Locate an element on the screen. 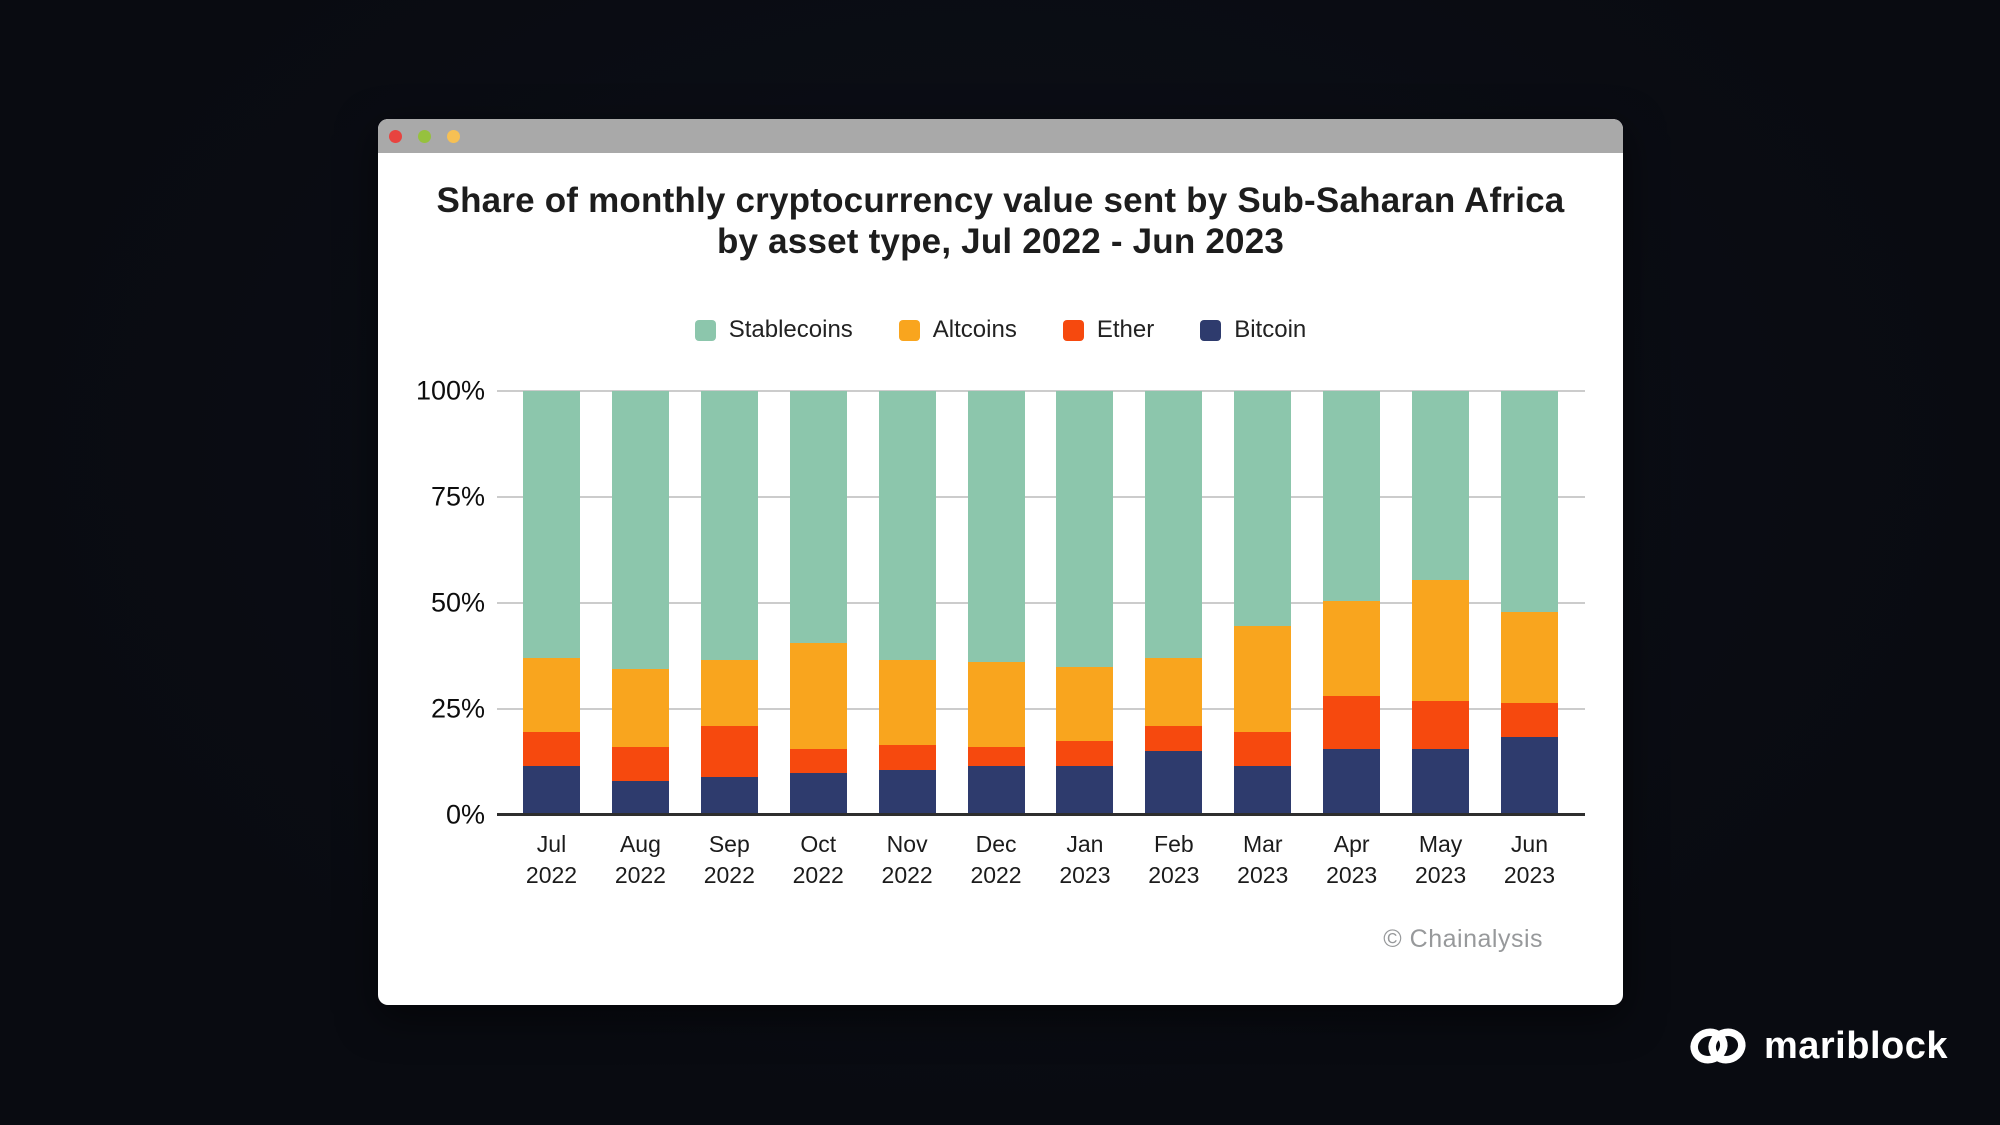 Image resolution: width=2000 pixels, height=1125 pixels. maximize-button is located at coordinates (453, 136).